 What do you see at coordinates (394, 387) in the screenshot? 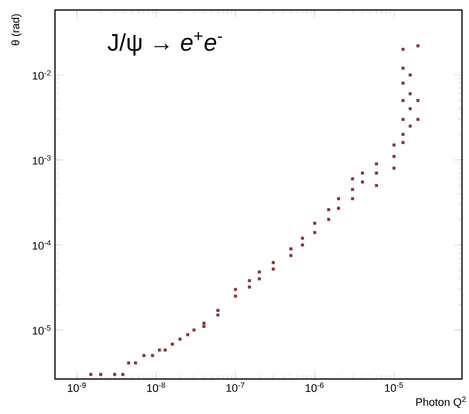
I see `x-tick-label: 10$^{-5}$` at bounding box center [394, 387].